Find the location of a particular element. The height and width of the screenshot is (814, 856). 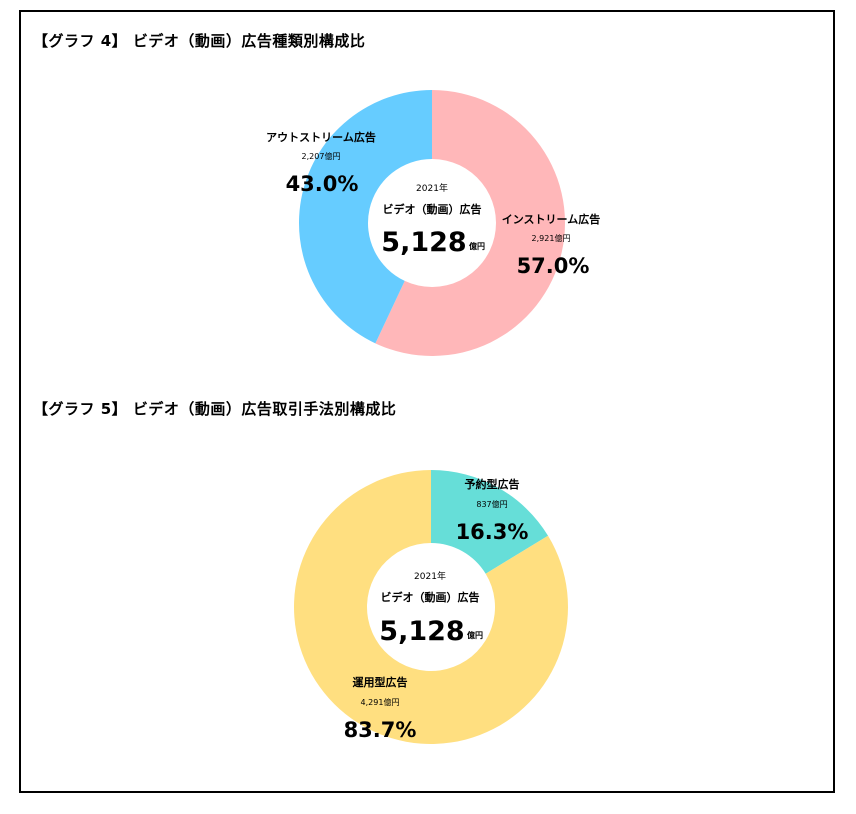

slice-percent: 57.0% is located at coordinates (553, 266).